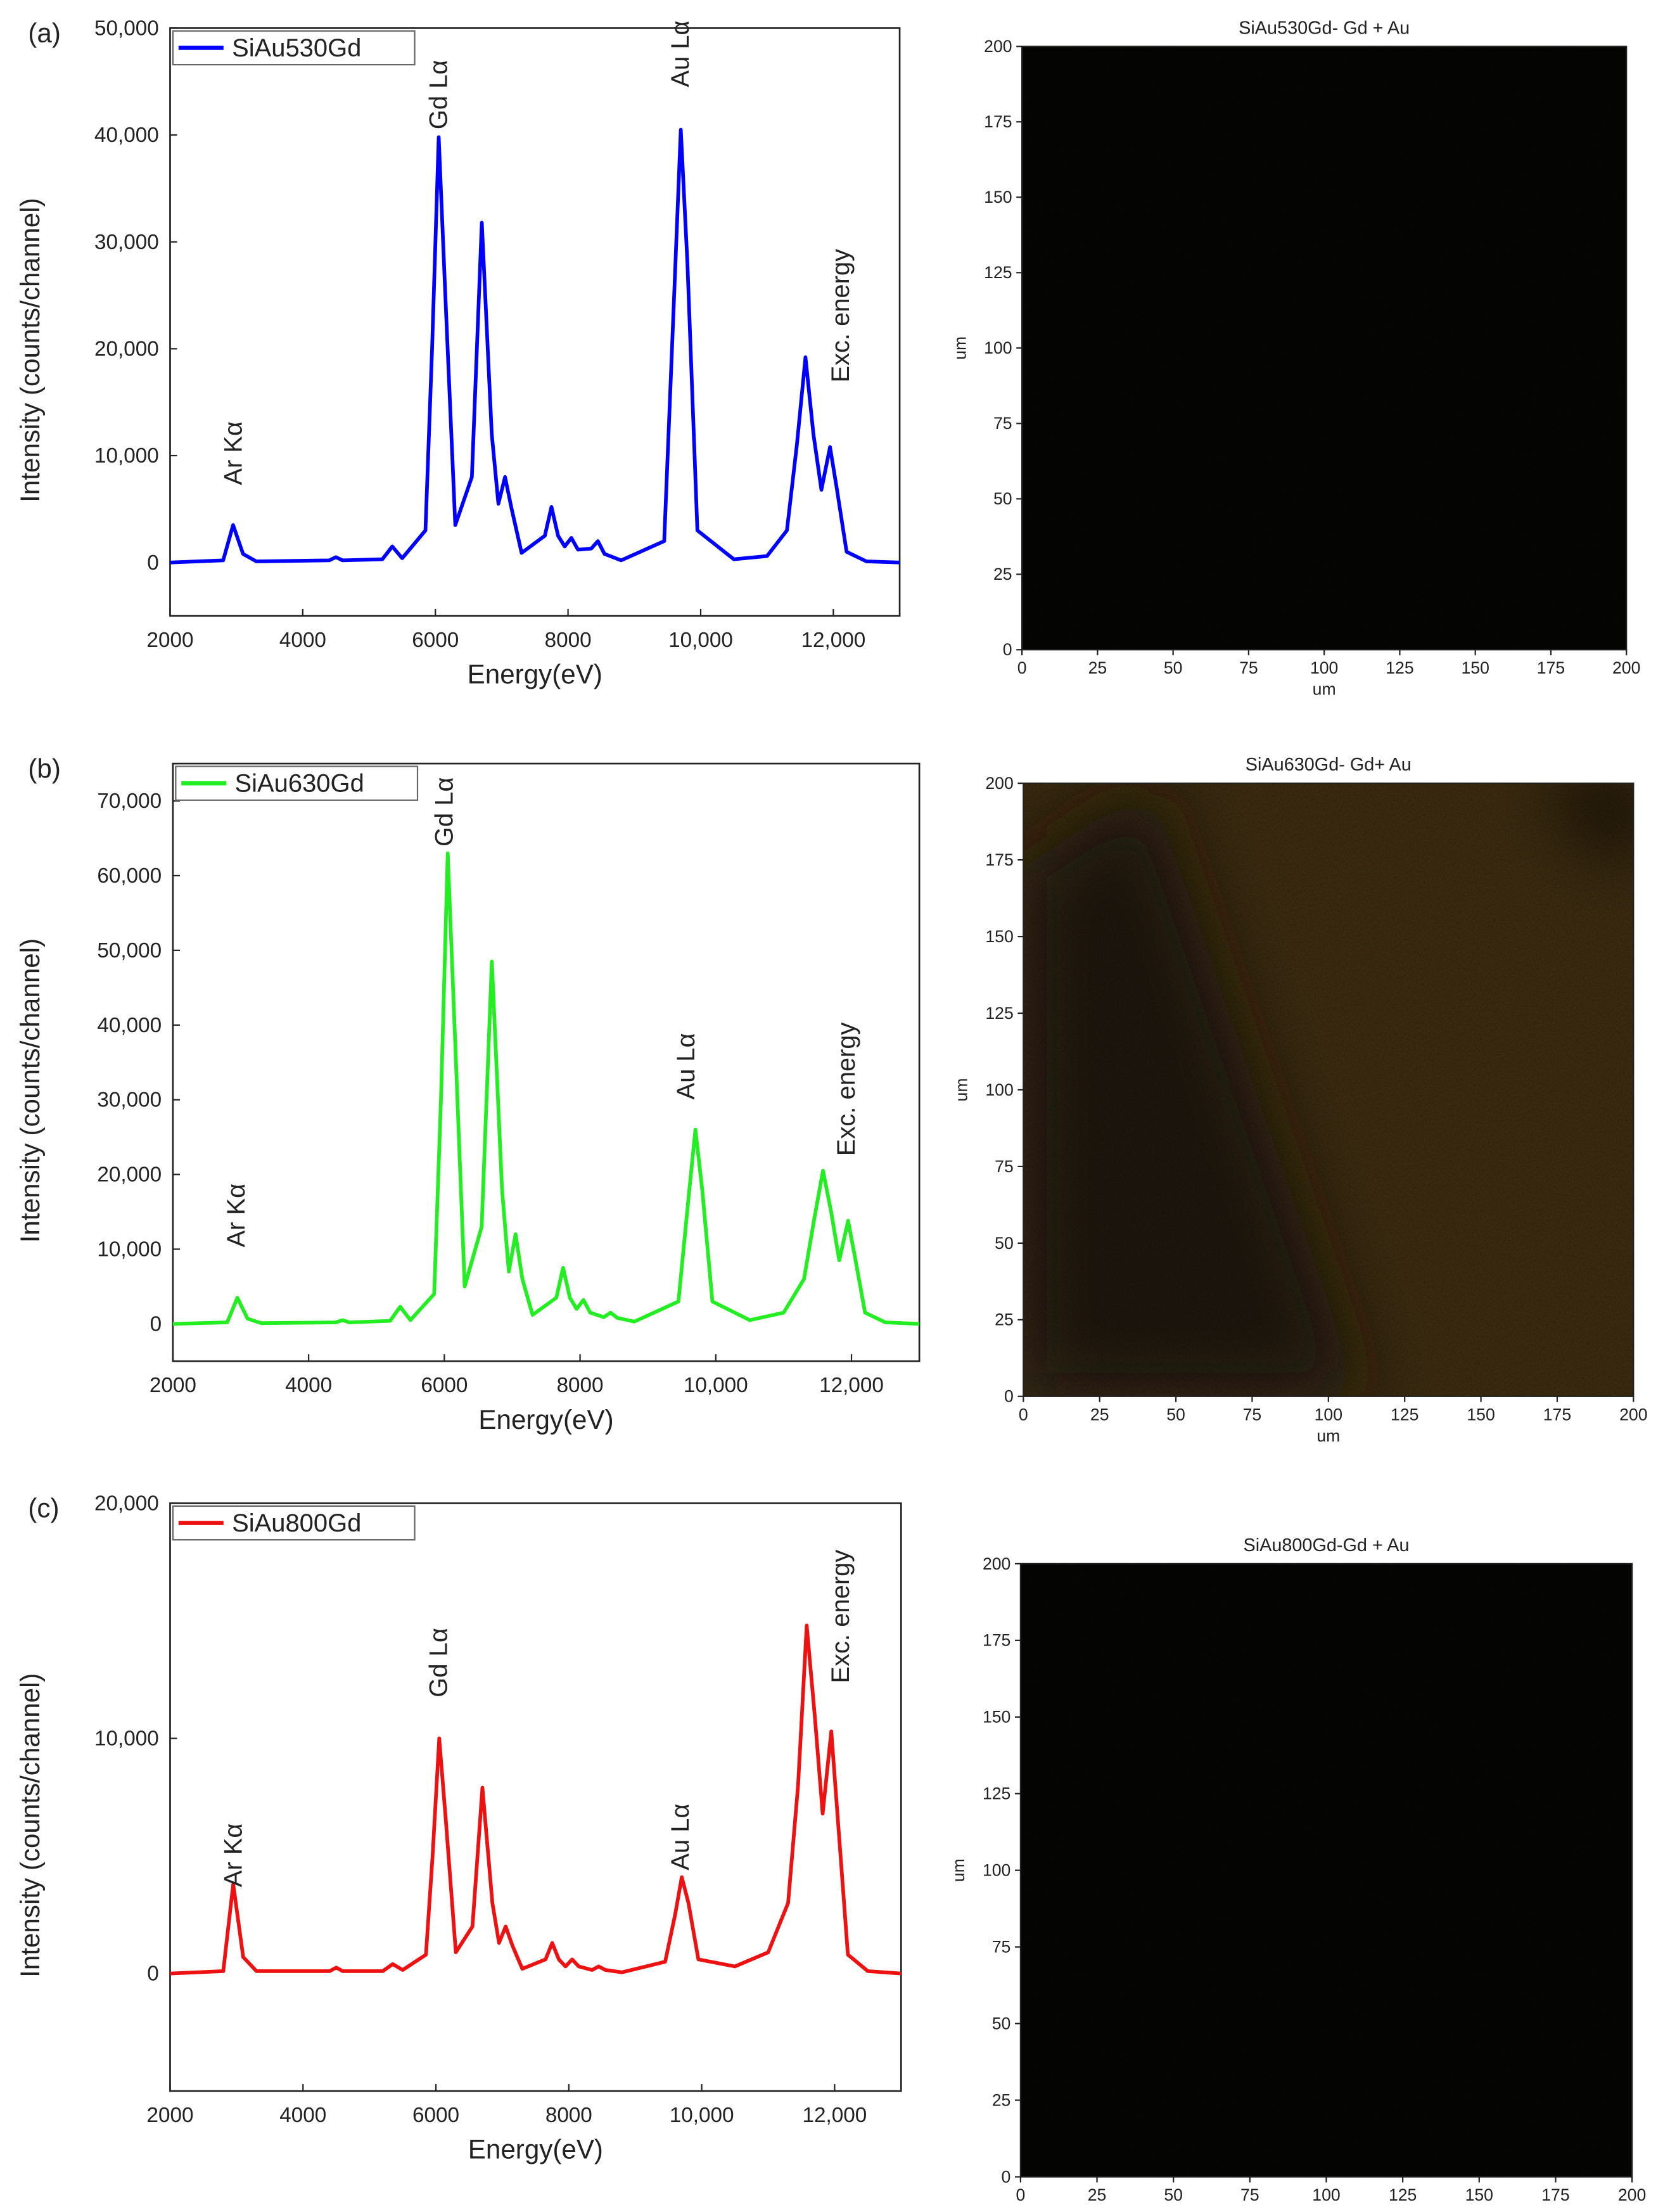 This screenshot has height=2212, width=1670. Describe the element at coordinates (296, 1523) in the screenshot. I see `legend-label: SiAu800Gd` at that location.